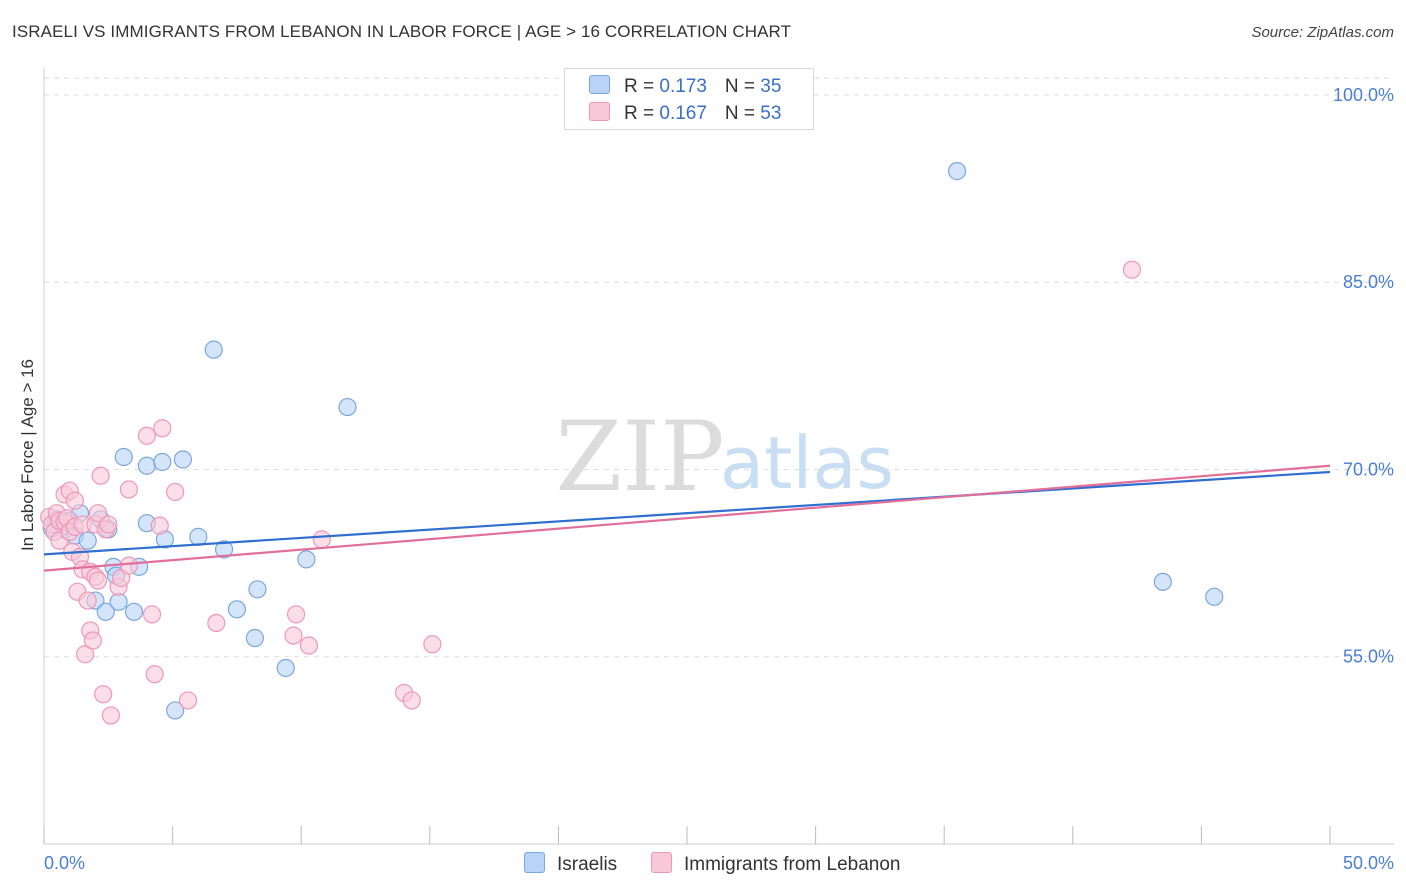  I want to click on y-tick-label: 100.0%, so click(1363, 95).